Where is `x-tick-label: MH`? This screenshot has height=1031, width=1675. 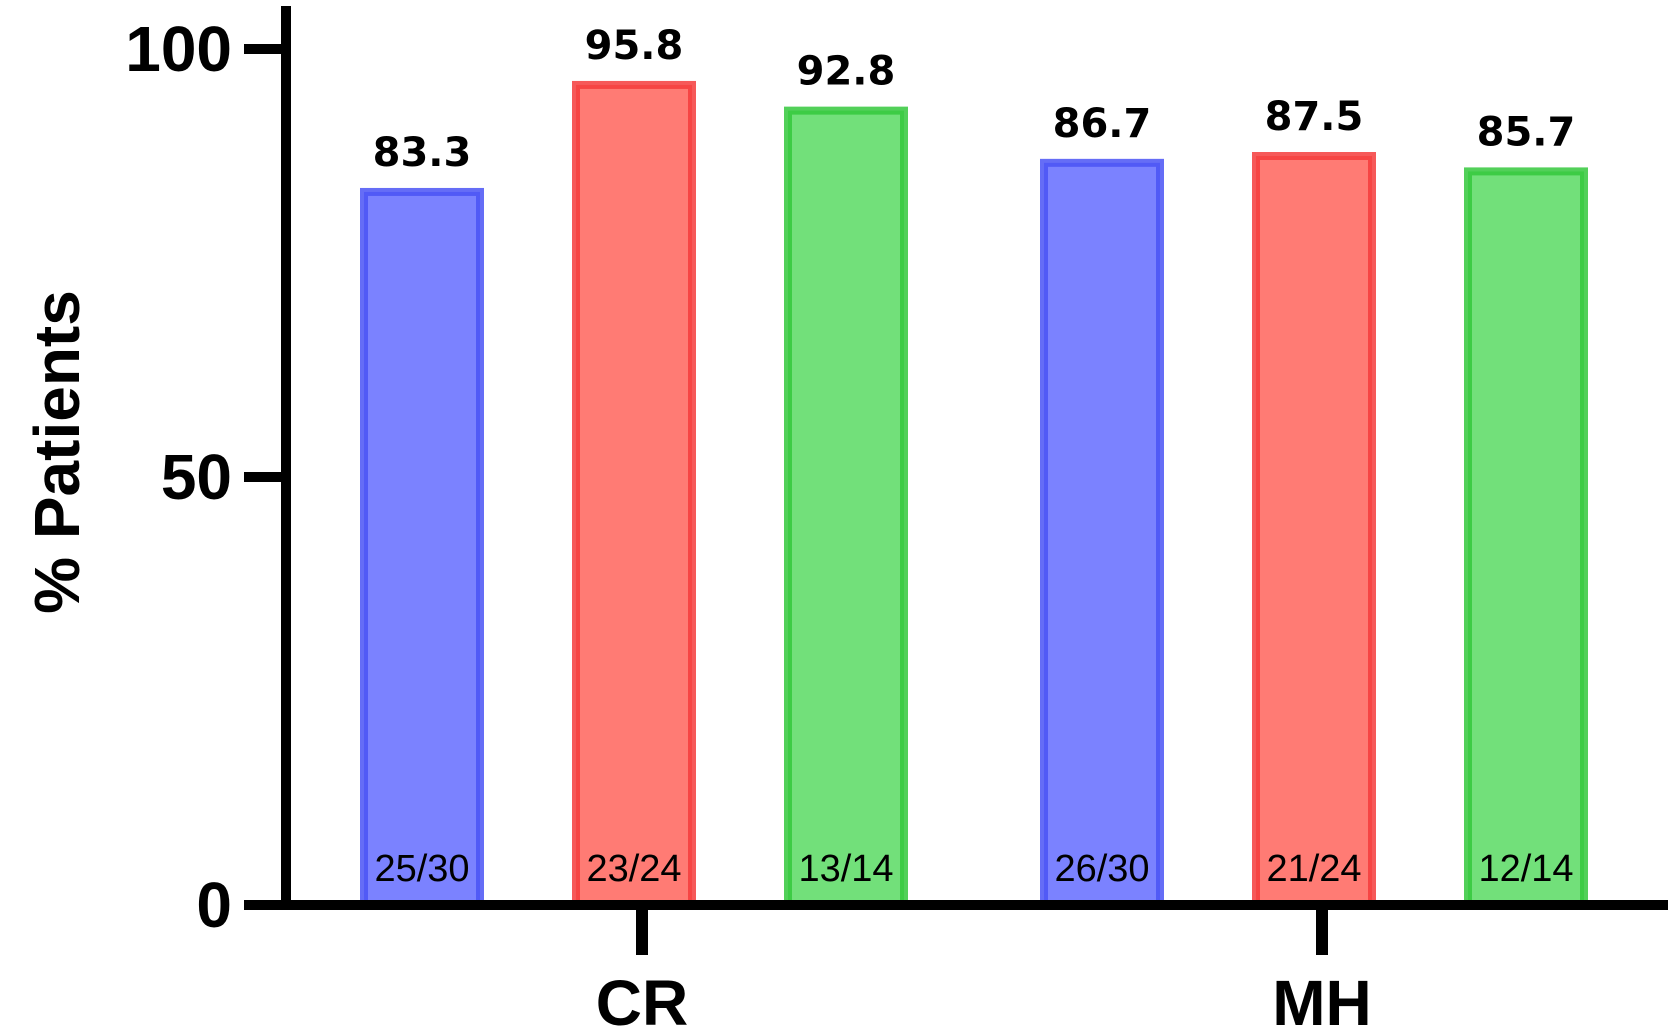
x-tick-label: MH is located at coordinates (1322, 999).